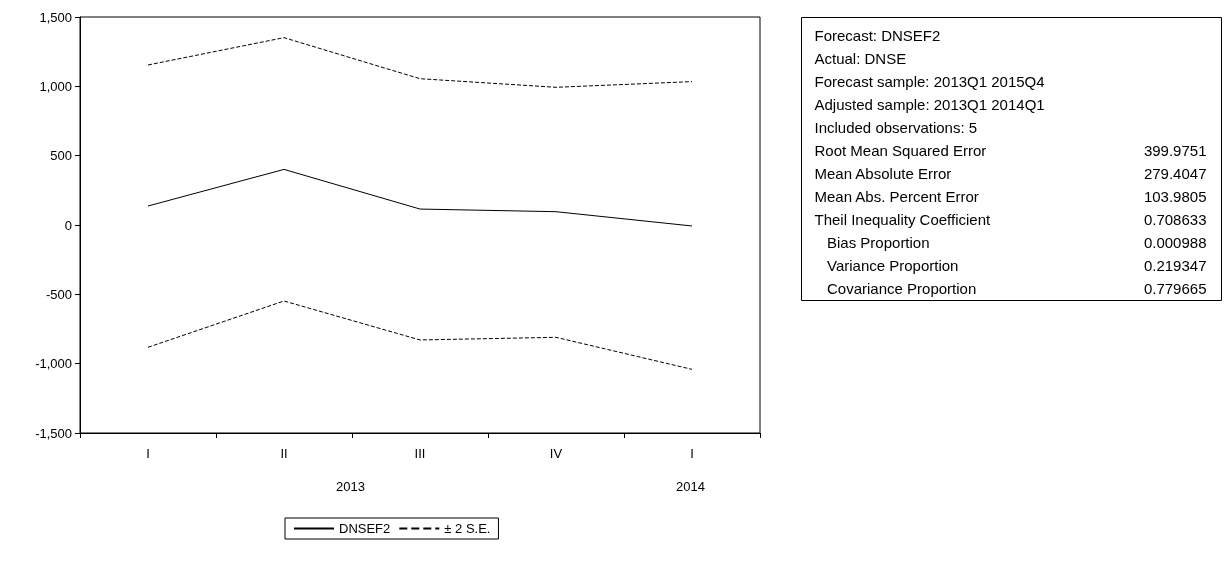 This screenshot has width=1224, height=561. Describe the element at coordinates (55, 17) in the screenshot. I see `y-tick-label: 1,500` at that location.